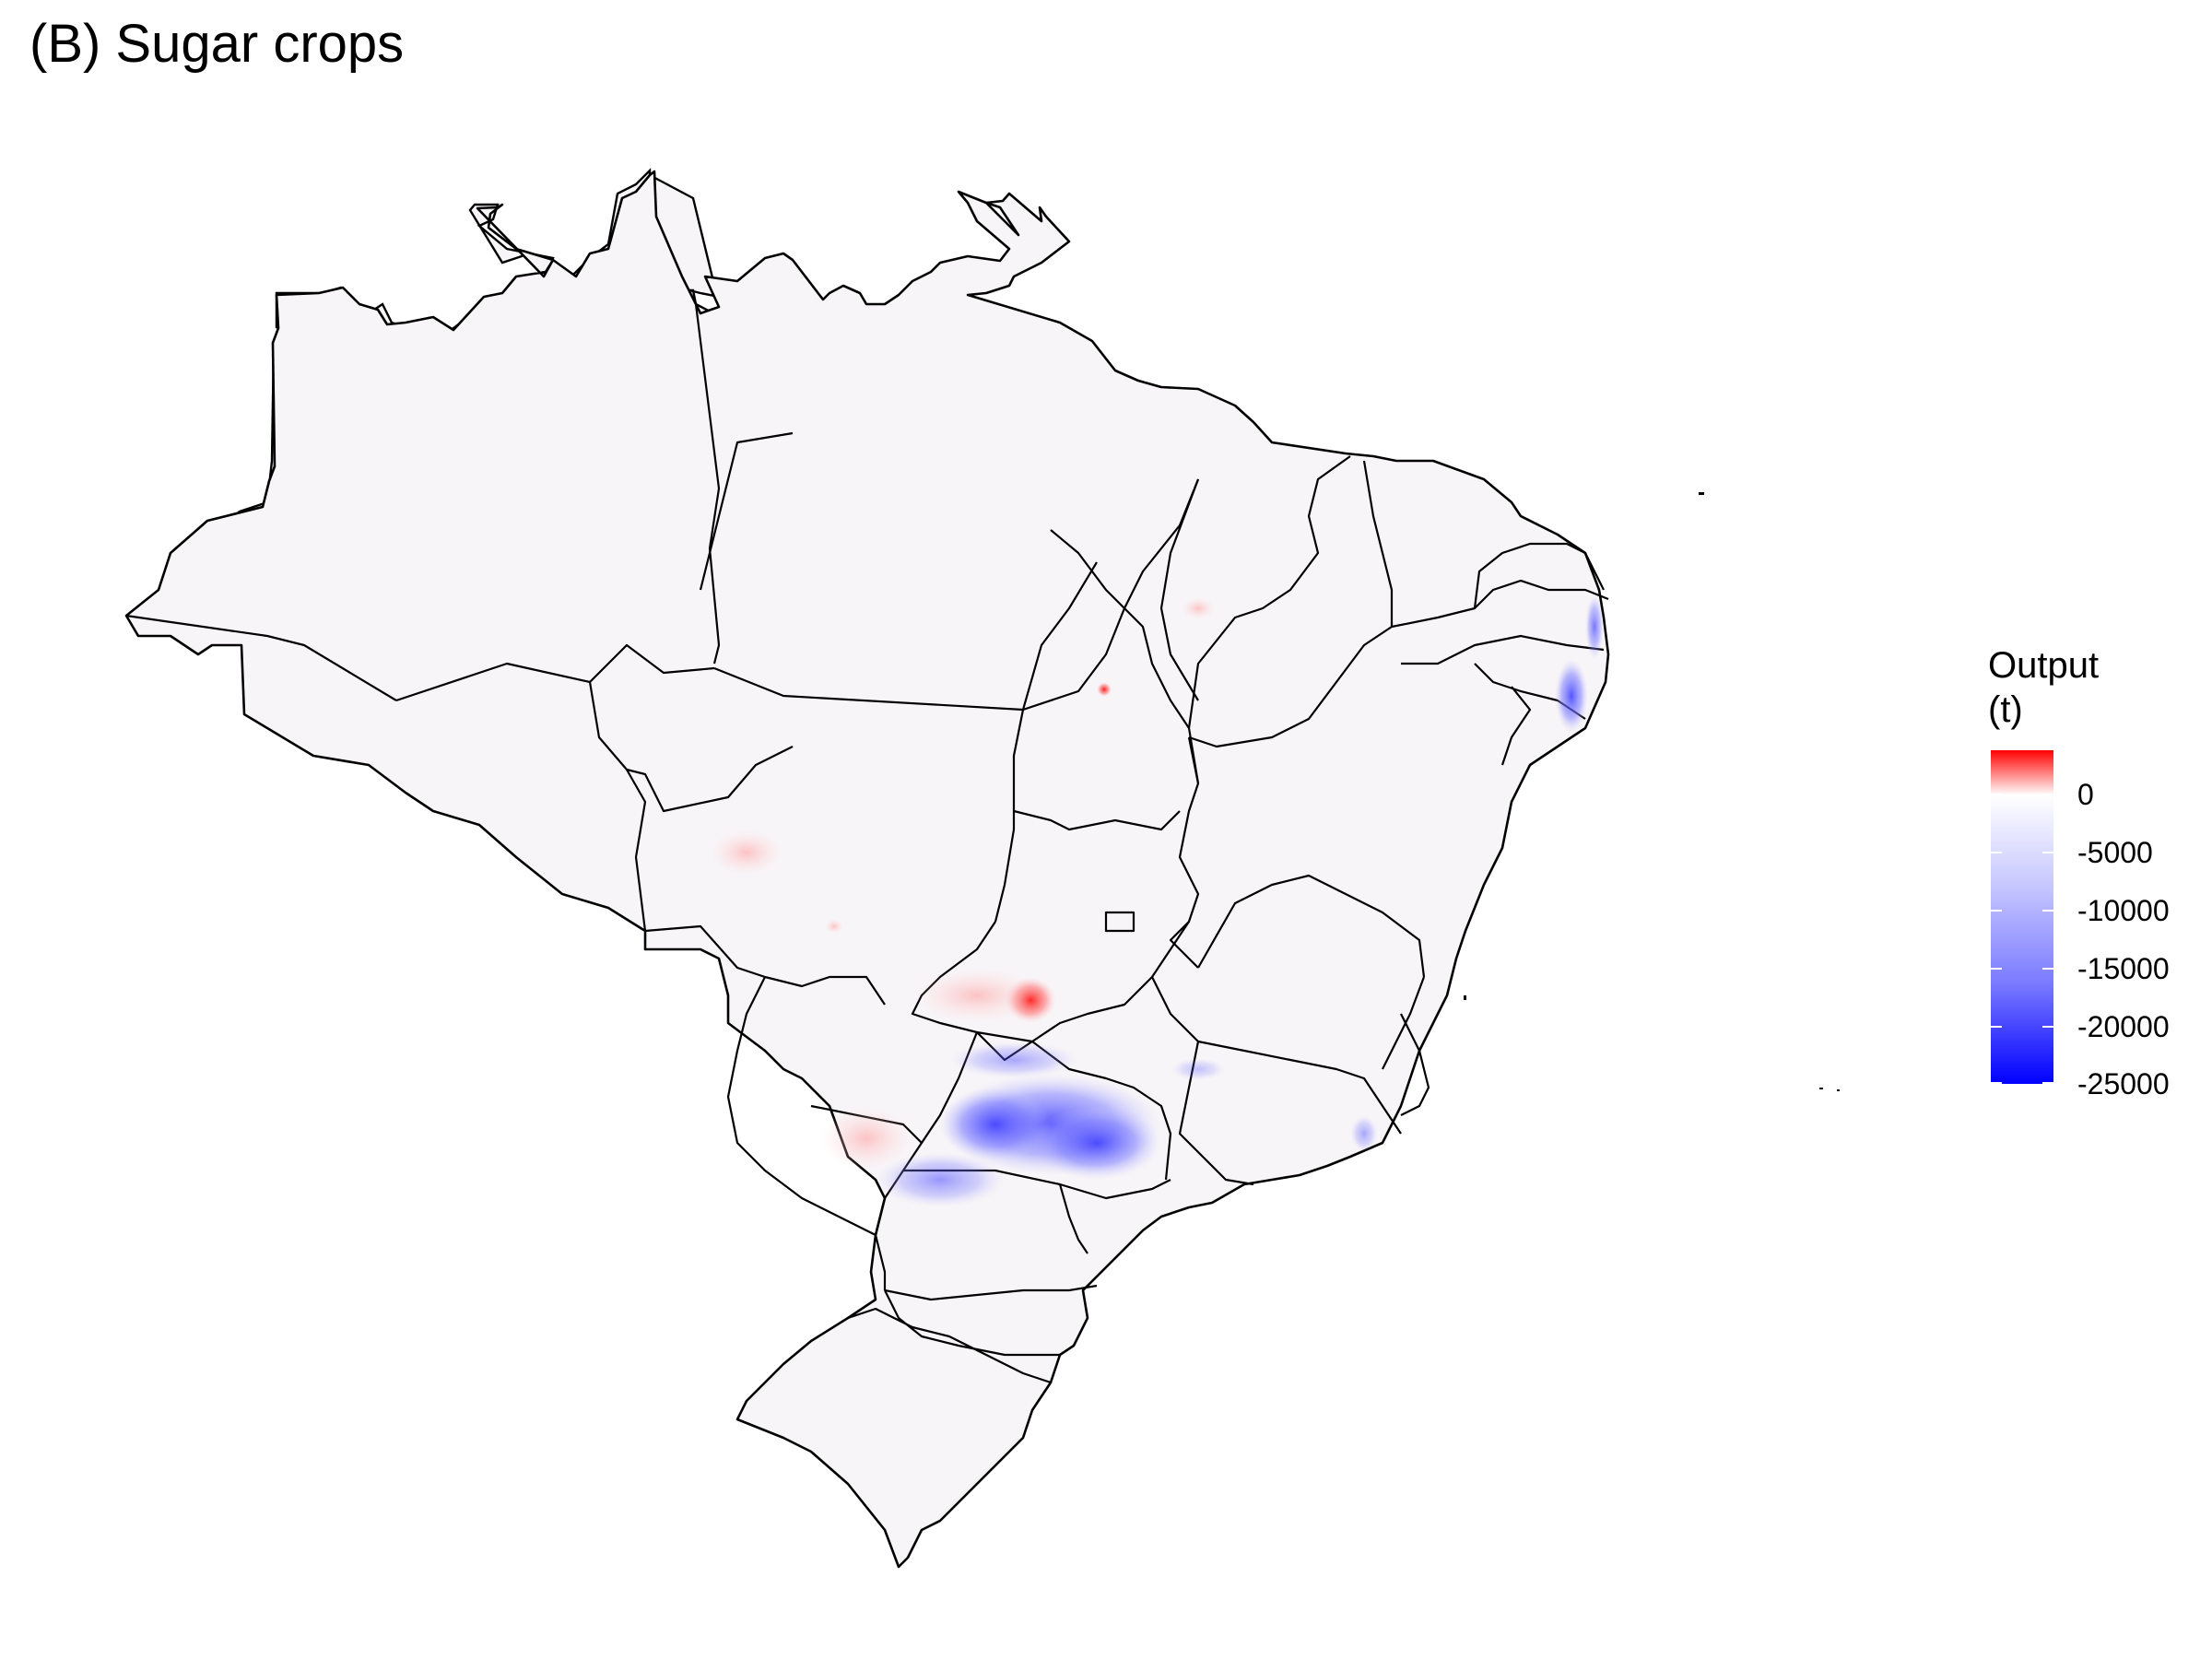  I want to click on legend-title-line1: Output, so click(2044, 665).